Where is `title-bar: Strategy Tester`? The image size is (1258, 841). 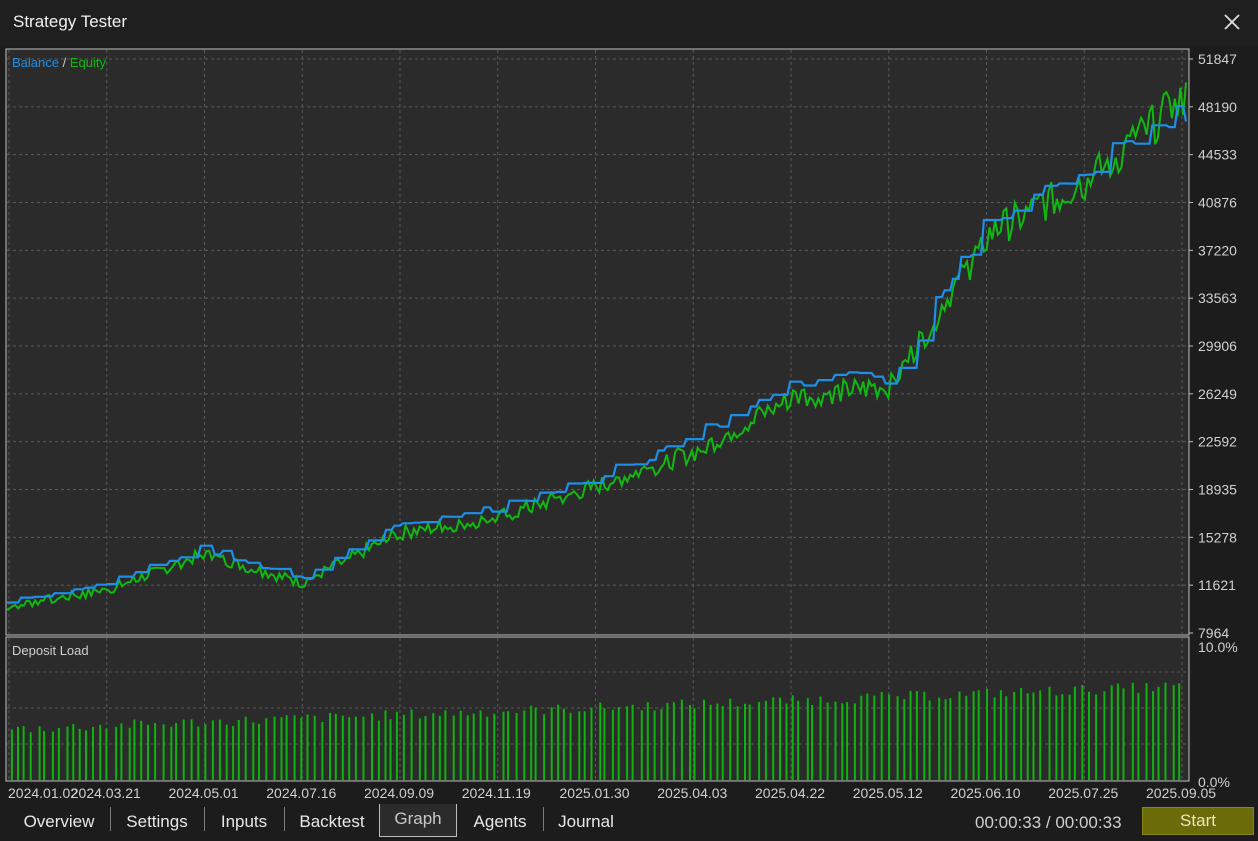 title-bar: Strategy Tester is located at coordinates (629, 22).